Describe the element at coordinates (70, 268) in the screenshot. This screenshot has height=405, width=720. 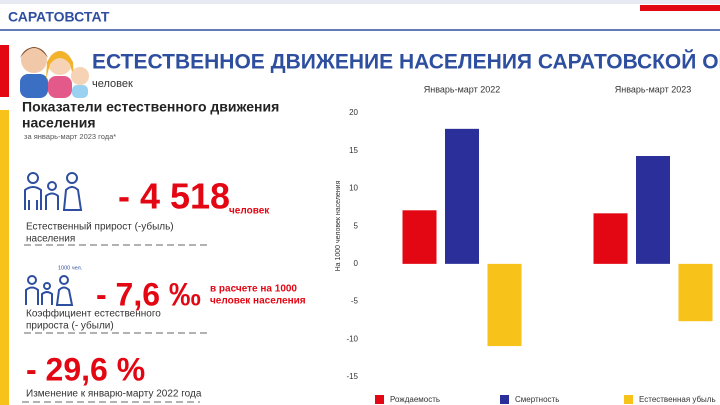
I see `icon-label: 1000 чел.` at that location.